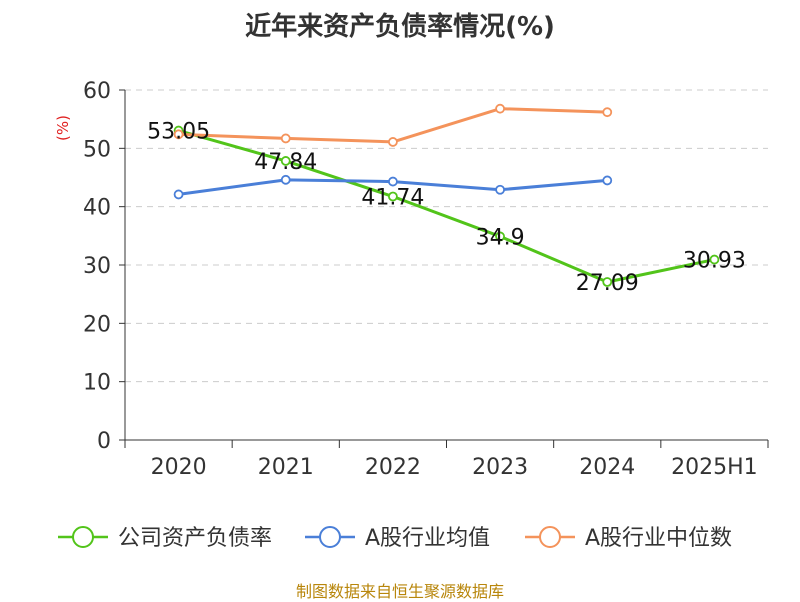 Image resolution: width=800 pixels, height=602 pixels. What do you see at coordinates (658, 538) in the screenshot?
I see `legend-label: A股行业中位数` at bounding box center [658, 538].